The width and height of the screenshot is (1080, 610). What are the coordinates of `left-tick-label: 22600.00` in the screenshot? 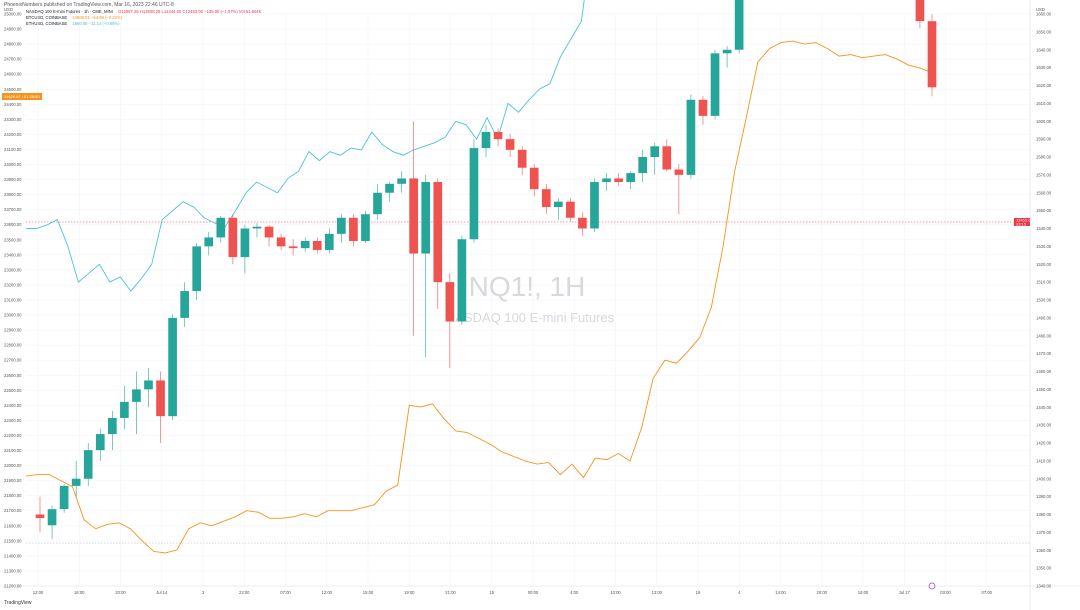 It's located at (13, 375).